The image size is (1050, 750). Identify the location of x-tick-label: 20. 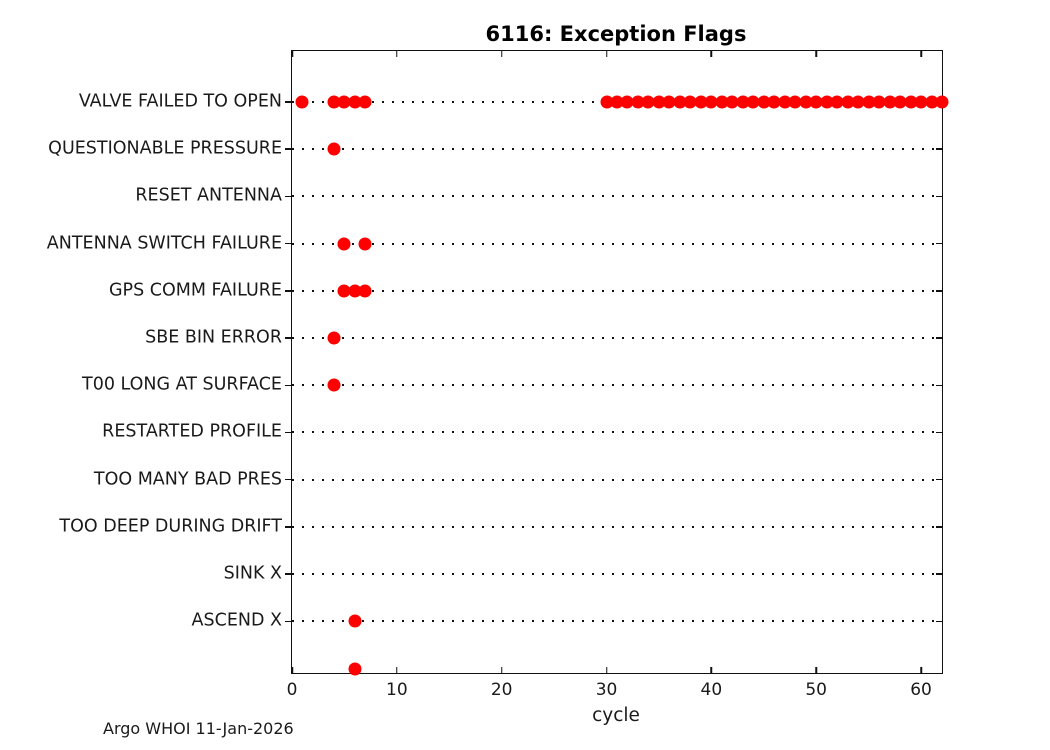
(501, 690).